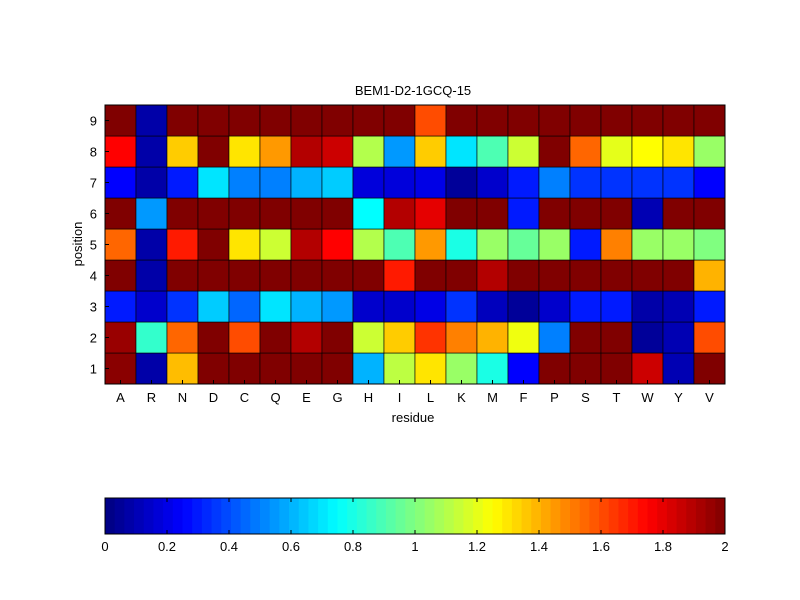 Image resolution: width=800 pixels, height=600 pixels. What do you see at coordinates (724, 546) in the screenshot?
I see `colorbar-tick-label: 2` at bounding box center [724, 546].